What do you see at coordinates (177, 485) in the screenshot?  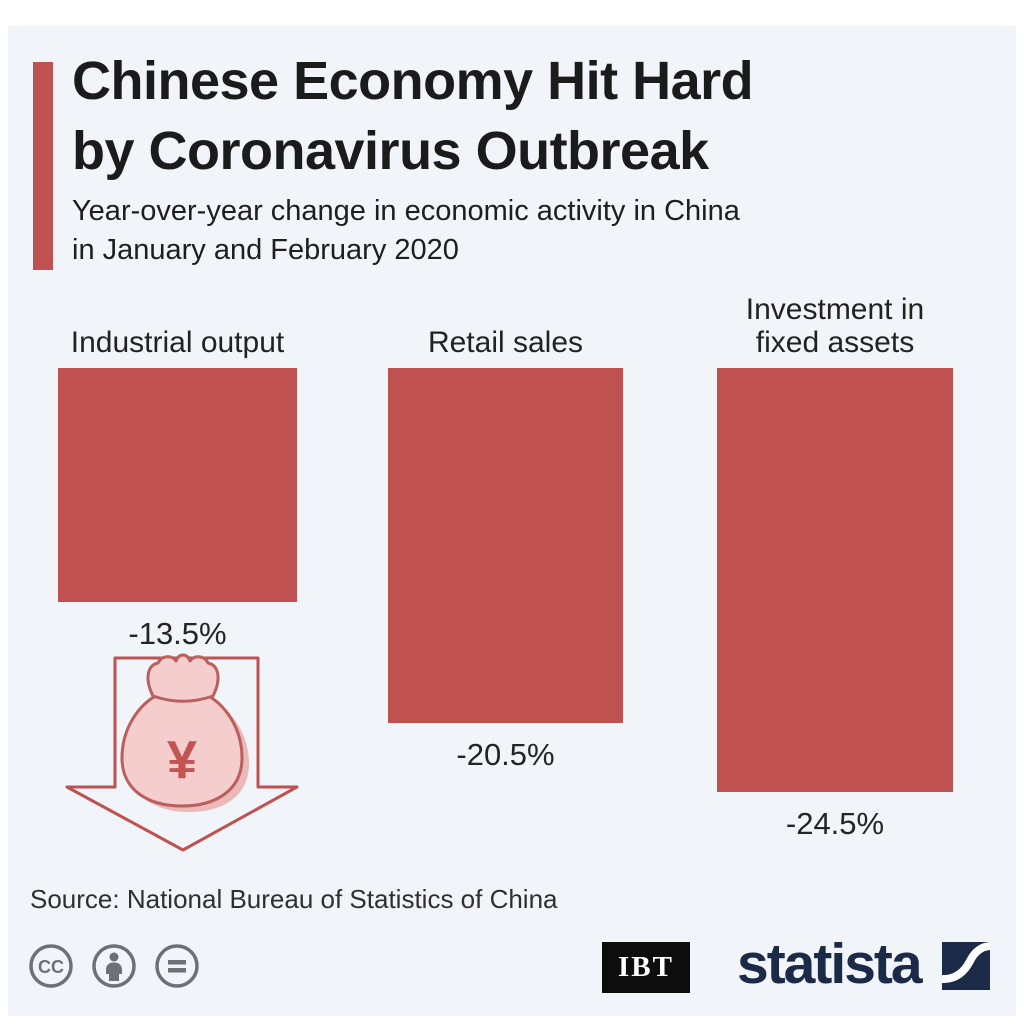 I see `bar-industrial-output` at bounding box center [177, 485].